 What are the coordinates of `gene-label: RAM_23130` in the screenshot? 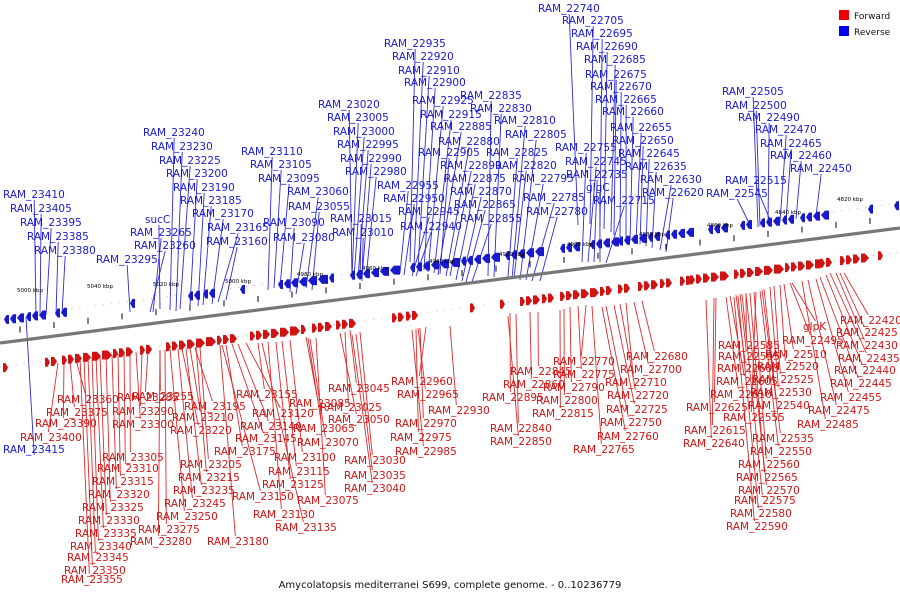 It's located at (284, 515).